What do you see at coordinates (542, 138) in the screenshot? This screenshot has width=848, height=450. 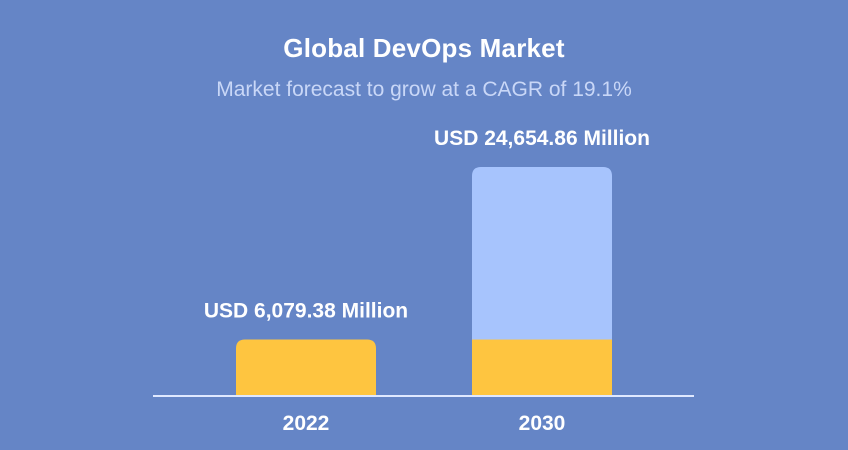 I see `value-label-2030: USD 24,654.86 Million` at bounding box center [542, 138].